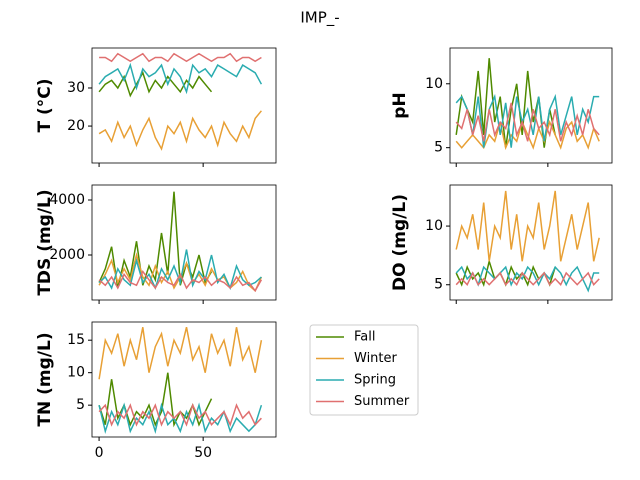  What do you see at coordinates (375, 380) in the screenshot?
I see `legend-label: Spring` at bounding box center [375, 380].